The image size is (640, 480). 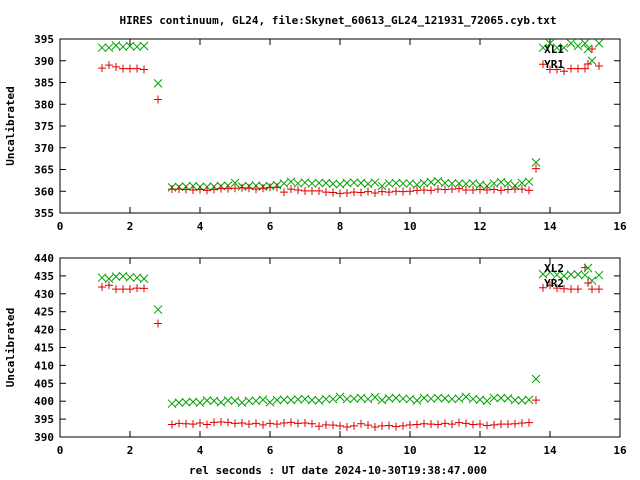 I want to click on top-y-tick-label: 355, so click(x=44, y=213).